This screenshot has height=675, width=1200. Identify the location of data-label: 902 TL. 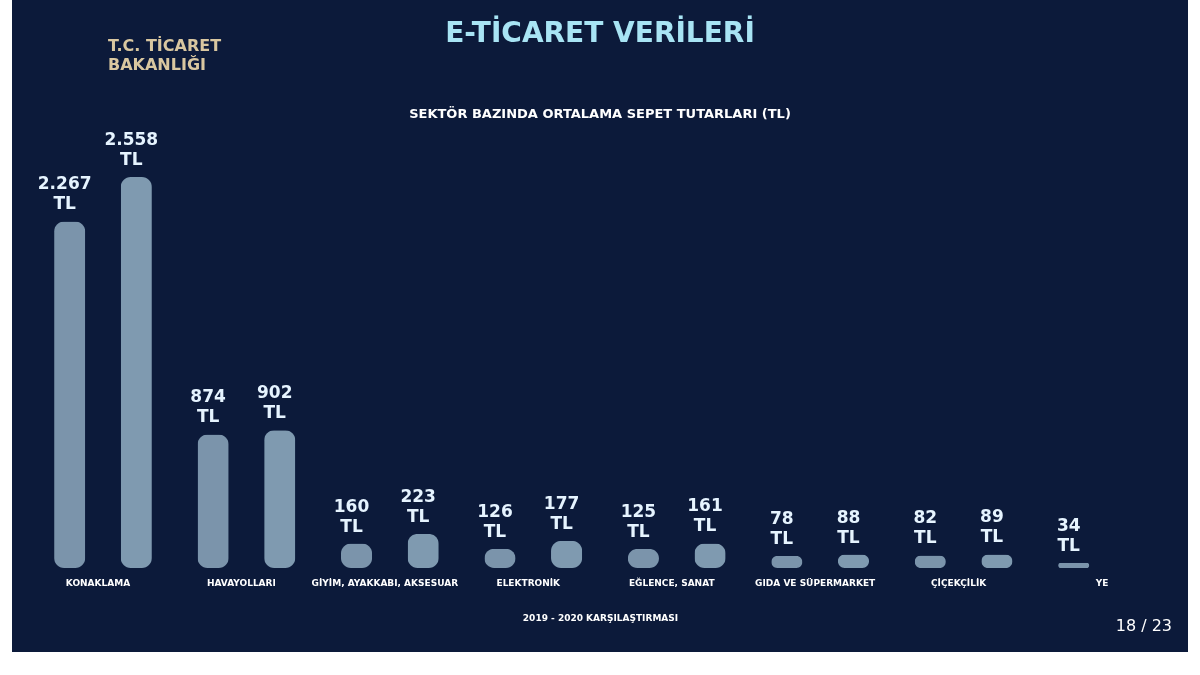
(274, 402).